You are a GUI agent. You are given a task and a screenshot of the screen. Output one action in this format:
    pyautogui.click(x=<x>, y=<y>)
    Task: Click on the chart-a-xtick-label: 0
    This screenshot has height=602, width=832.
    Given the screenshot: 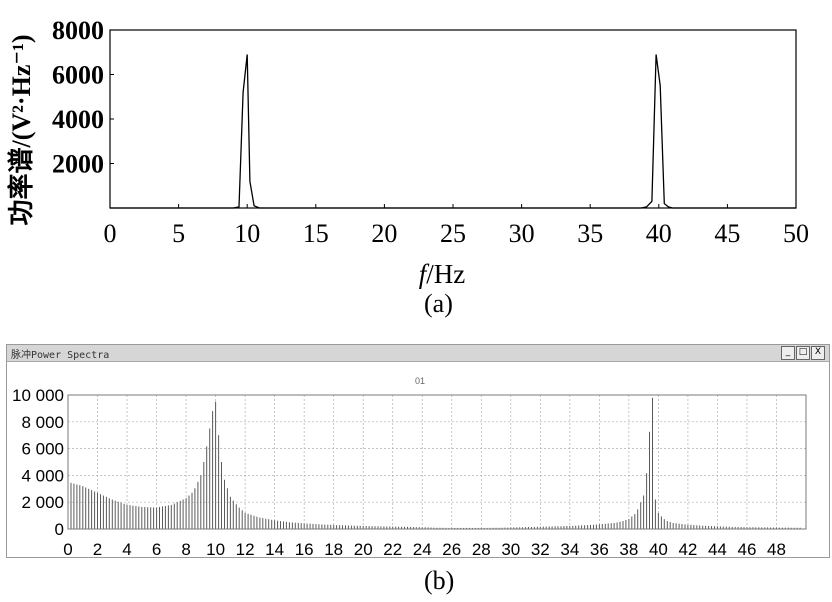 What is the action you would take?
    pyautogui.click(x=110, y=233)
    